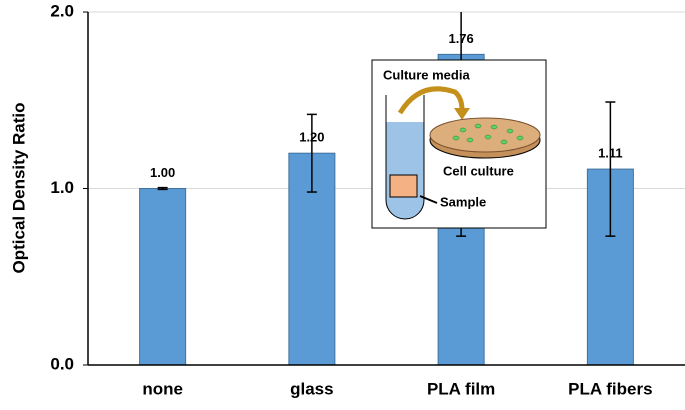 The height and width of the screenshot is (410, 685). What do you see at coordinates (428, 199) in the screenshot?
I see `pointer` at bounding box center [428, 199].